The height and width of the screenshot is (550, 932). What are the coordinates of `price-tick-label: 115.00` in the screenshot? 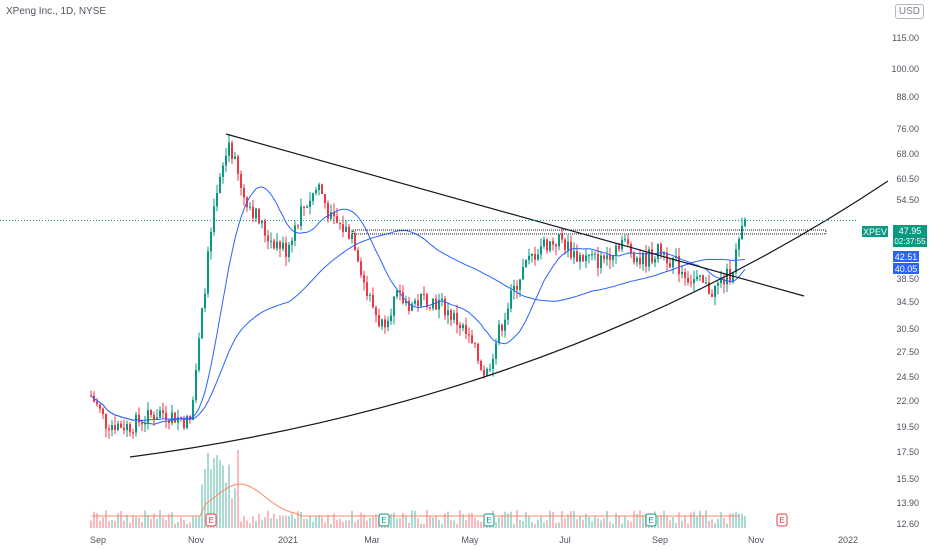 It's located at (905, 38).